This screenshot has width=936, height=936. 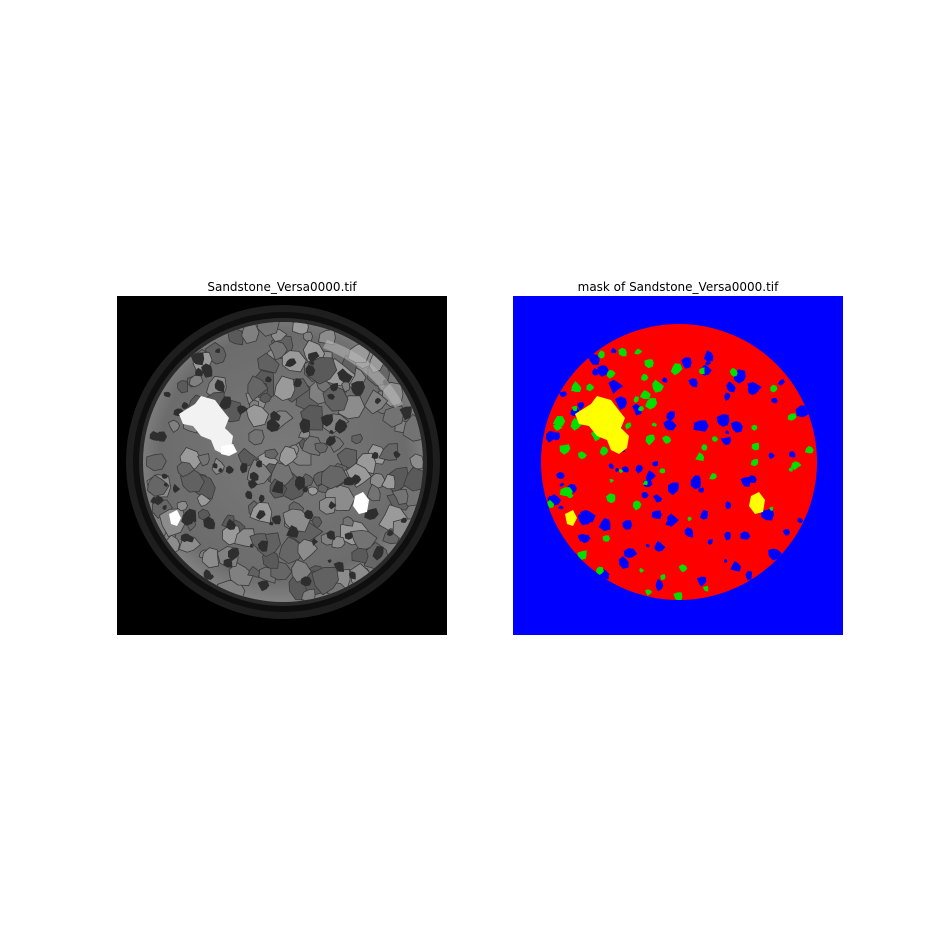 What do you see at coordinates (282, 465) in the screenshot?
I see `ct-slice-image` at bounding box center [282, 465].